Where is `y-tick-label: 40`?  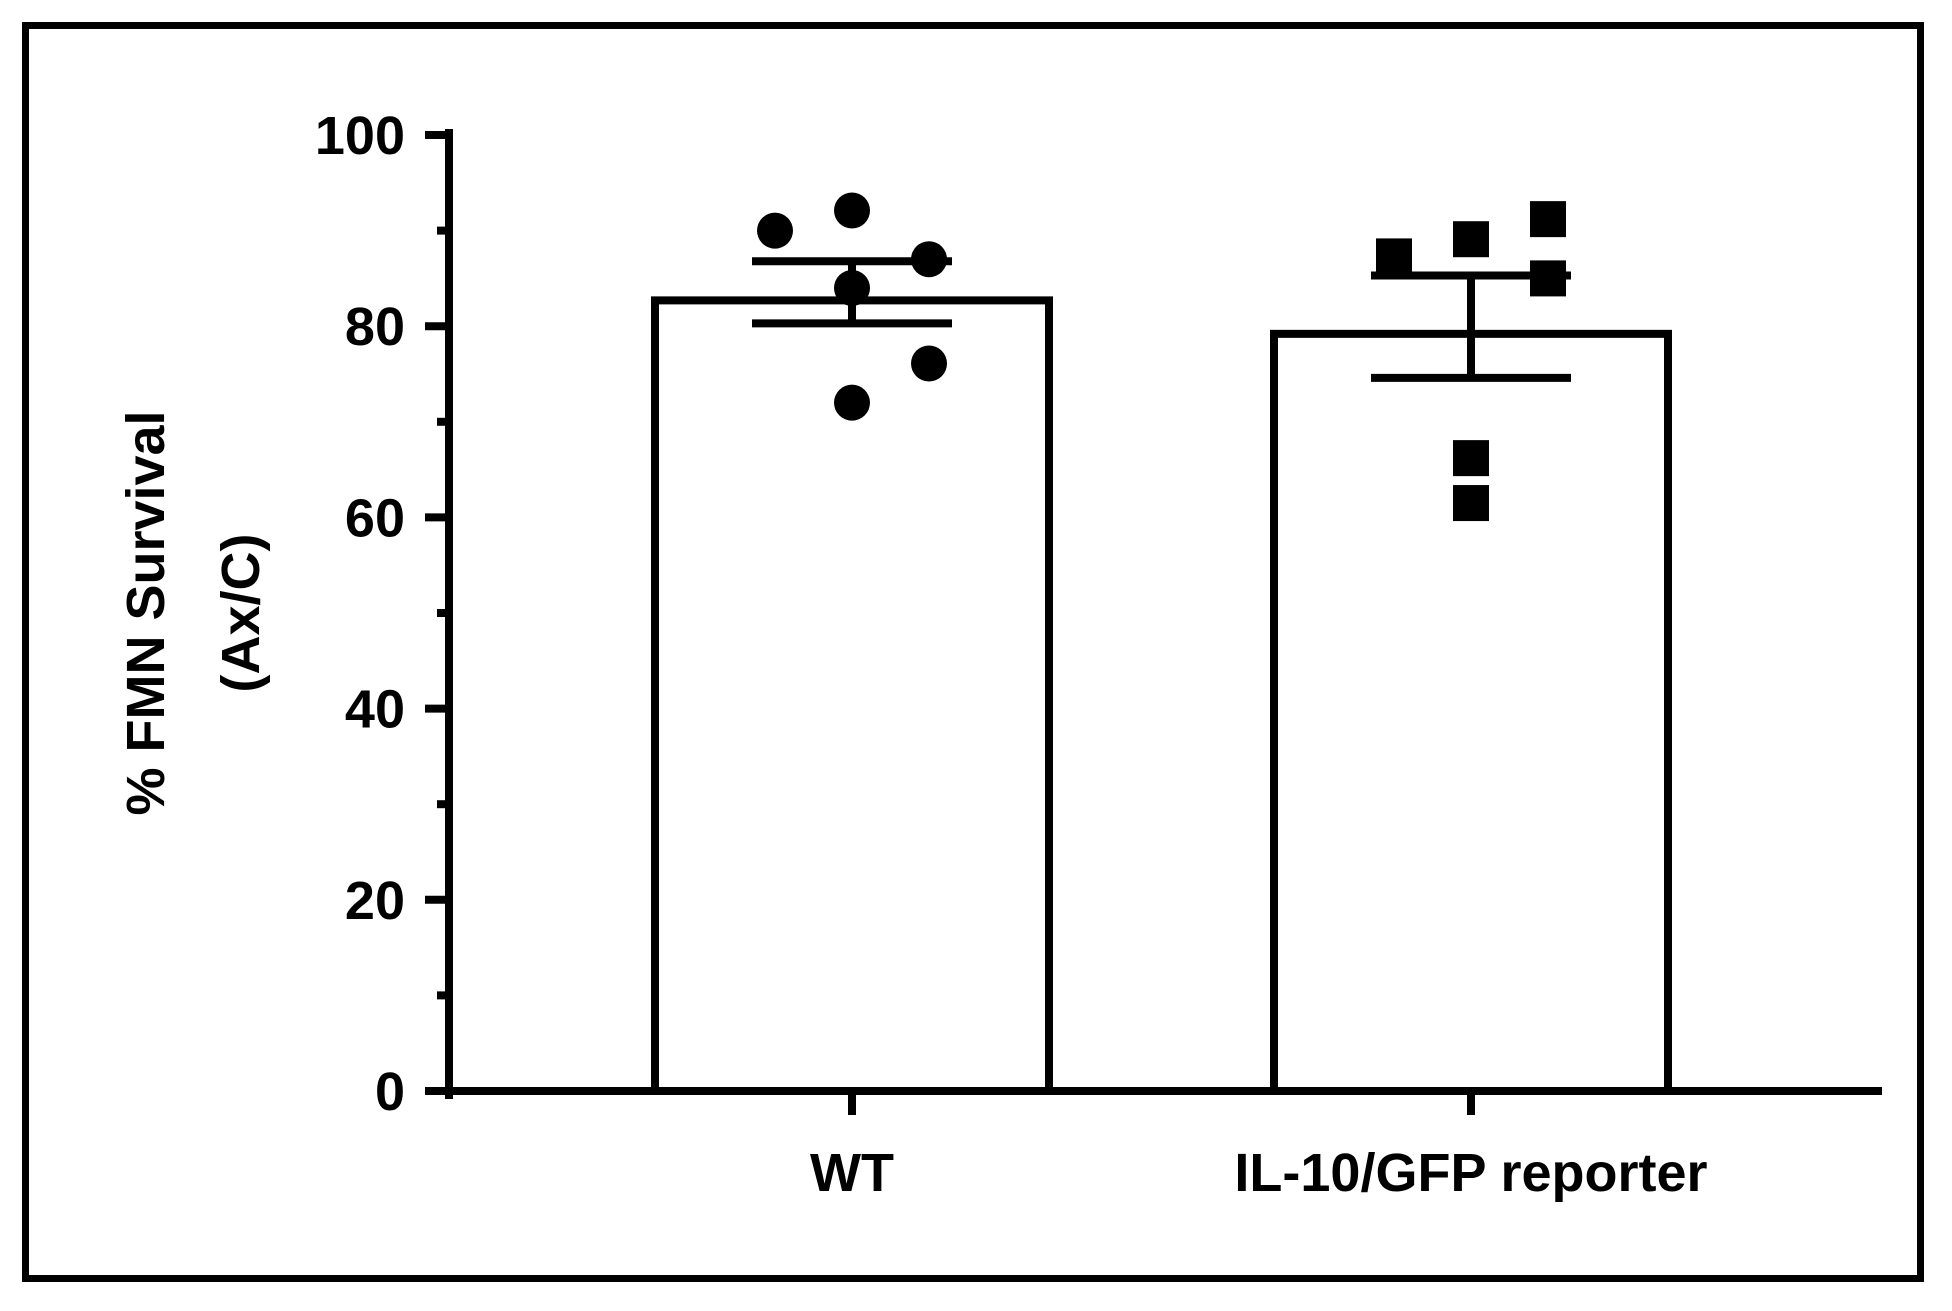
y-tick-label: 40 is located at coordinates (375, 710).